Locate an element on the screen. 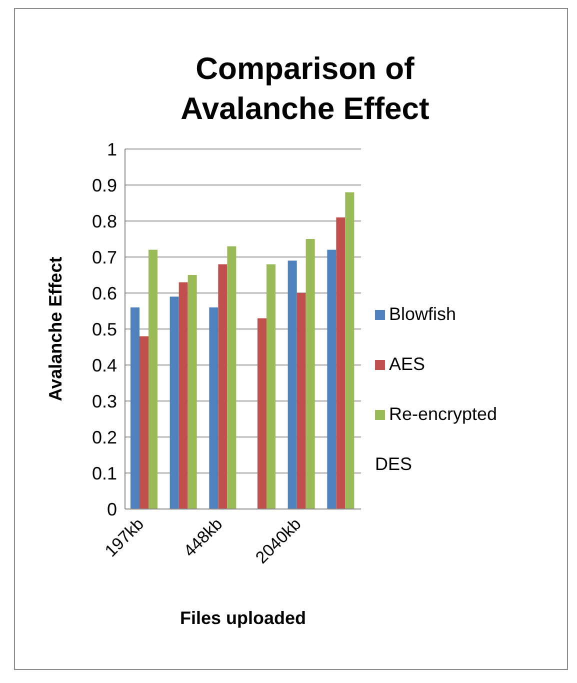 Image resolution: width=577 pixels, height=683 pixels. legend-label: Blowfish is located at coordinates (422, 314).